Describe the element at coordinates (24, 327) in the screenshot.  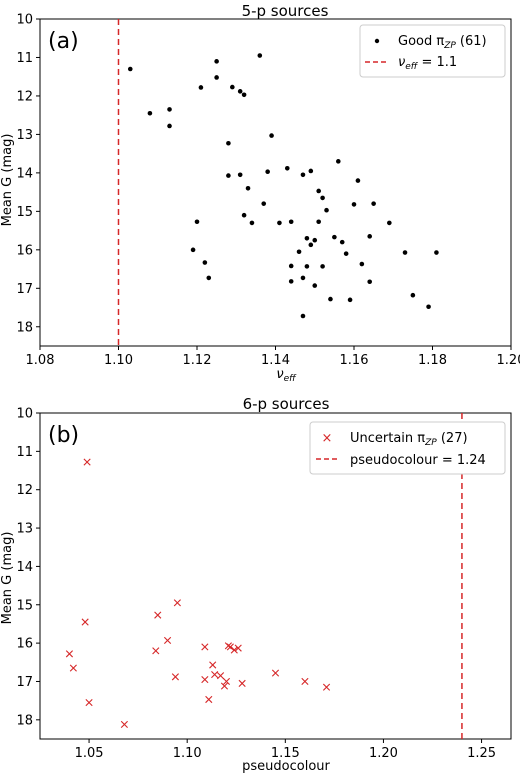
I see `panel-a-ytick-label: 18` at that location.